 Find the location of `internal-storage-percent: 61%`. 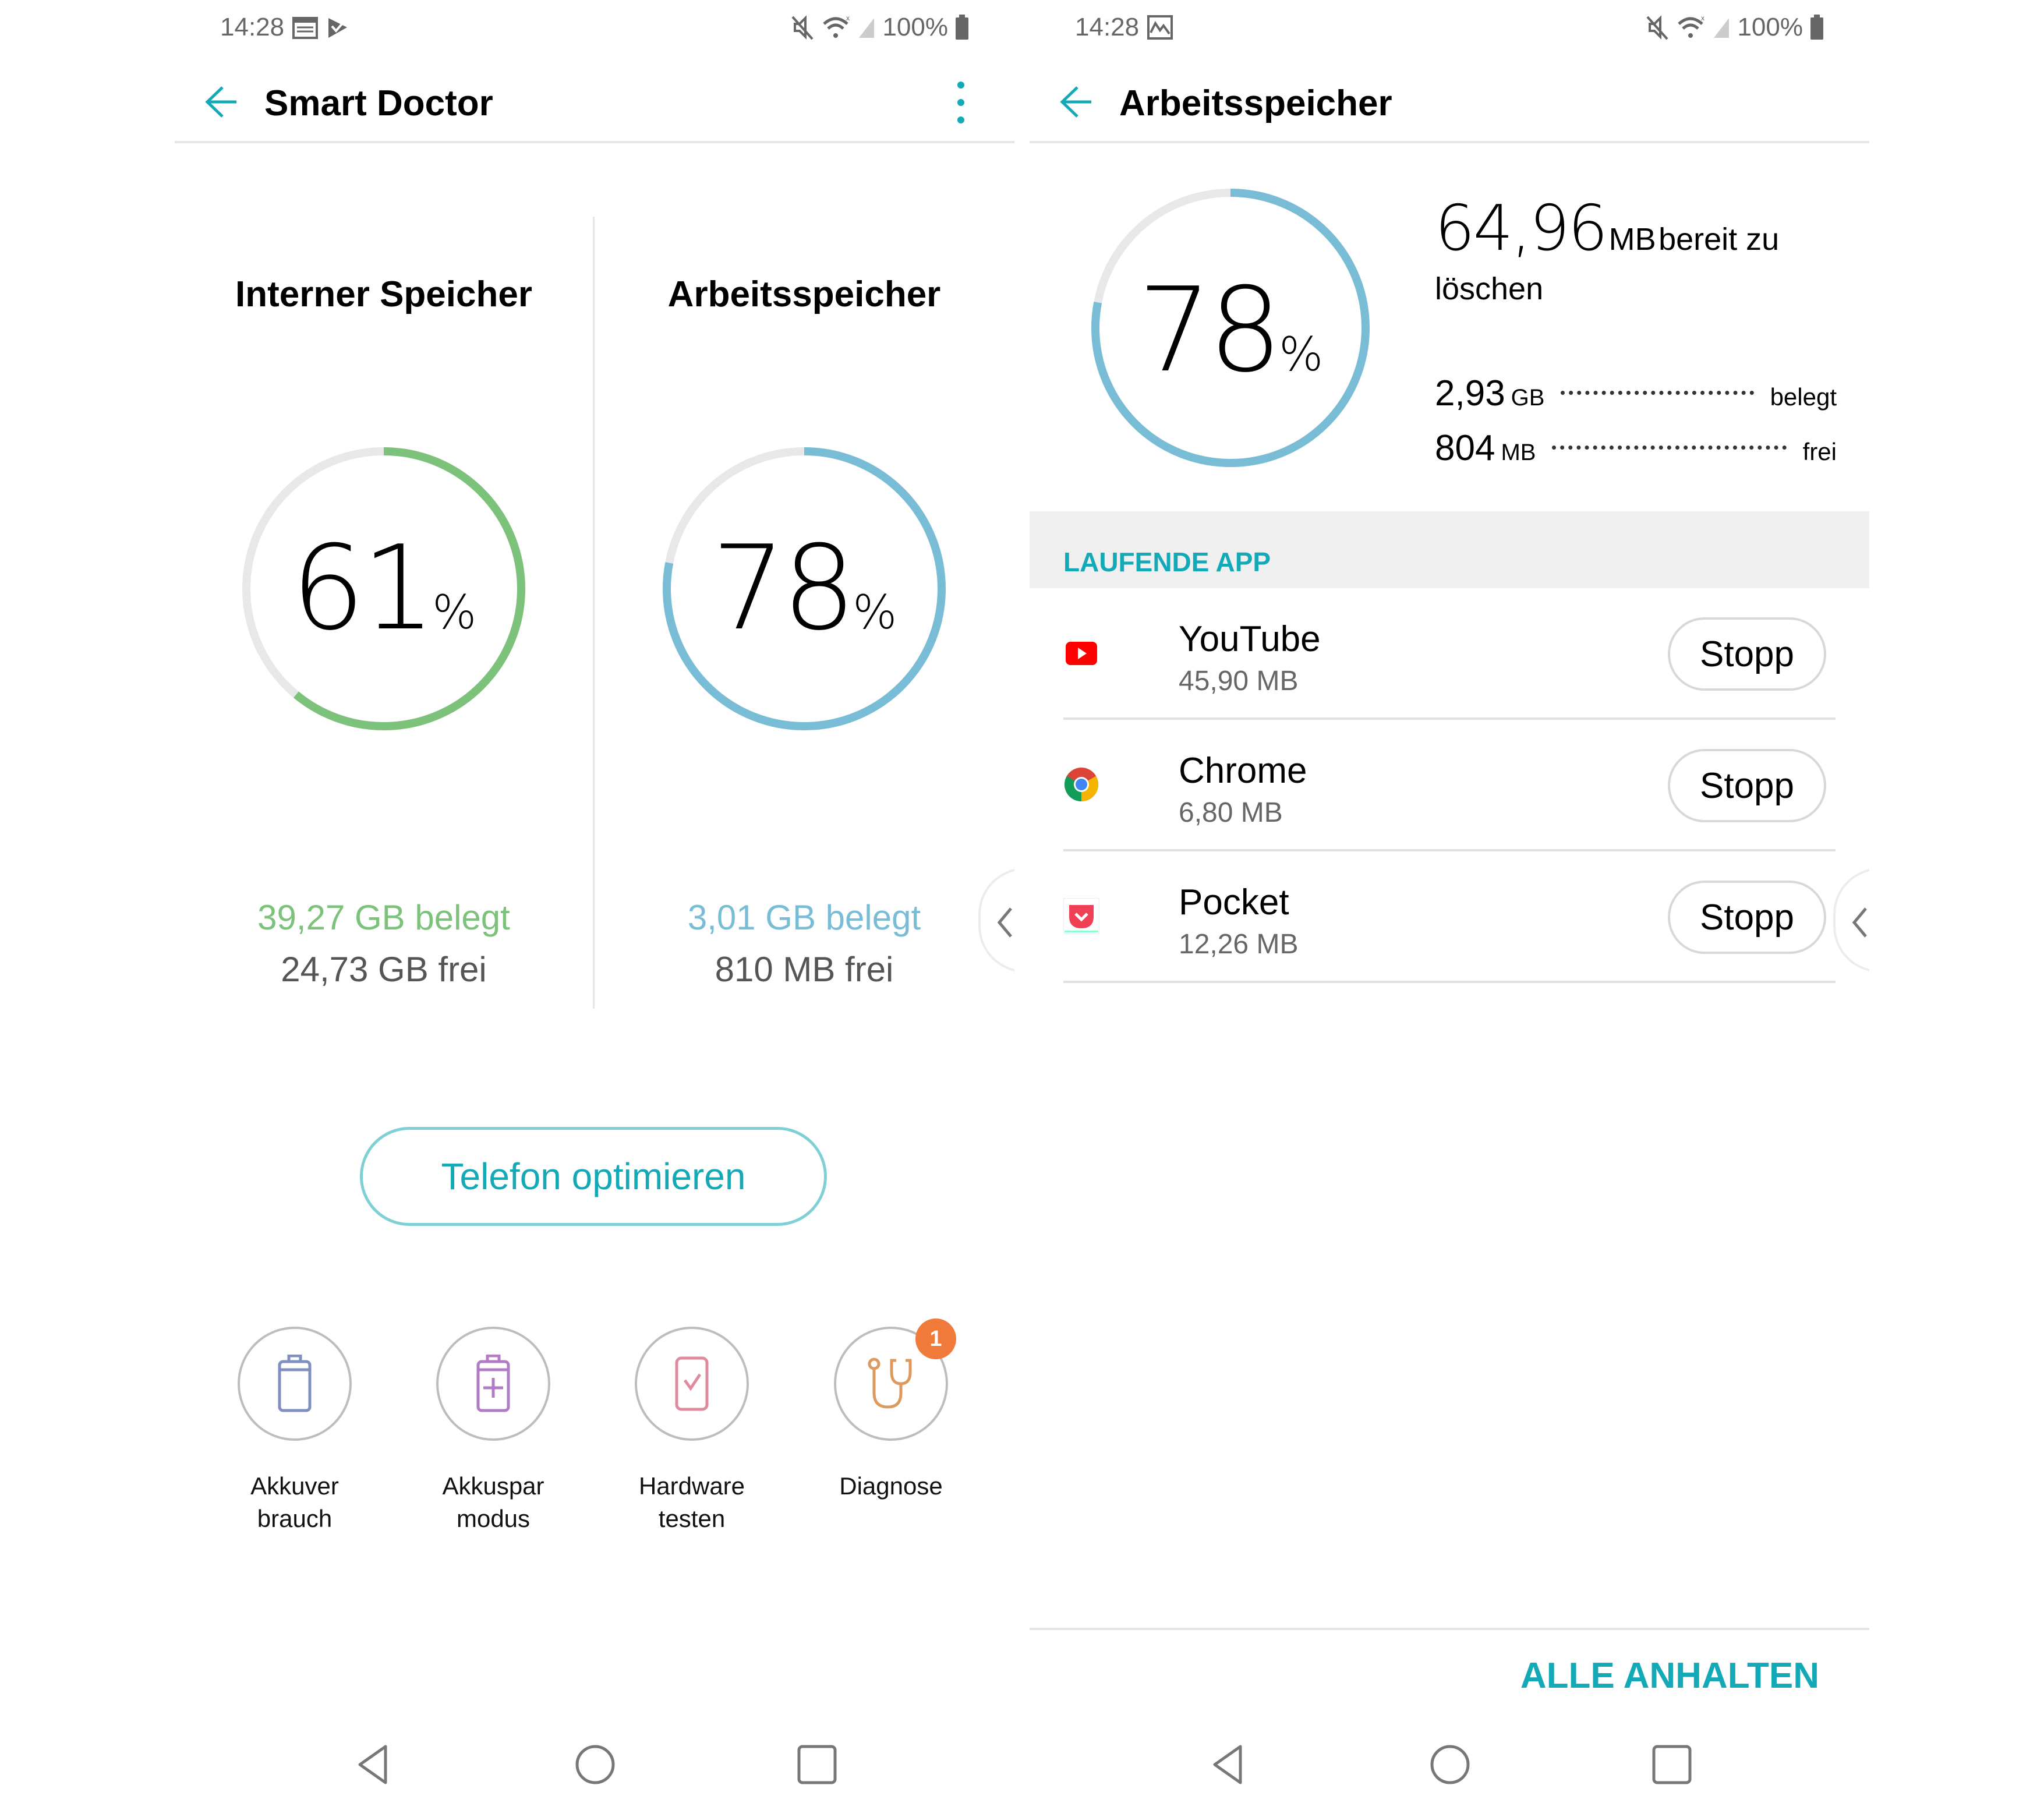

internal-storage-percent: 61% is located at coordinates (384, 588).